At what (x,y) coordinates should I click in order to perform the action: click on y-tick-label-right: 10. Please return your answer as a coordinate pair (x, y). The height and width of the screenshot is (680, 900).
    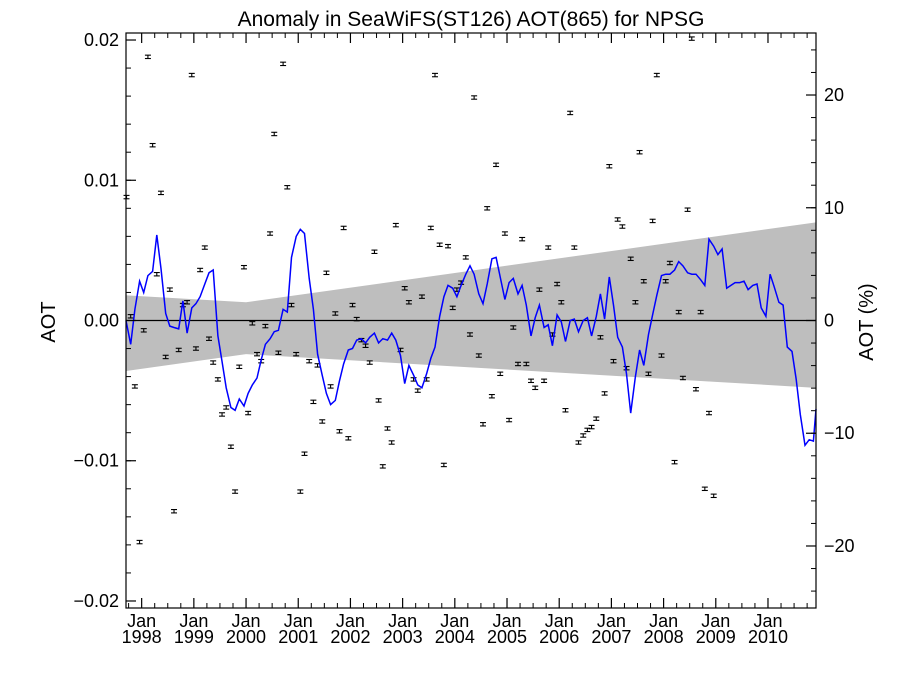
    Looking at the image, I should click on (834, 208).